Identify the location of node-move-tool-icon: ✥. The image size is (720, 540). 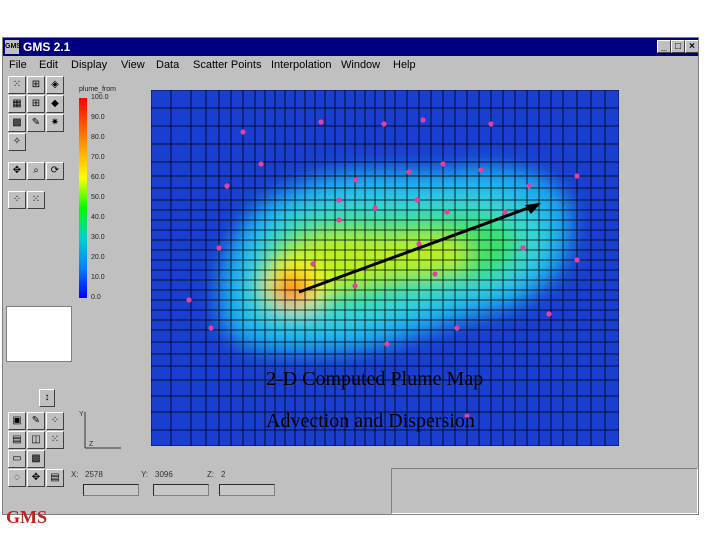
(36, 478).